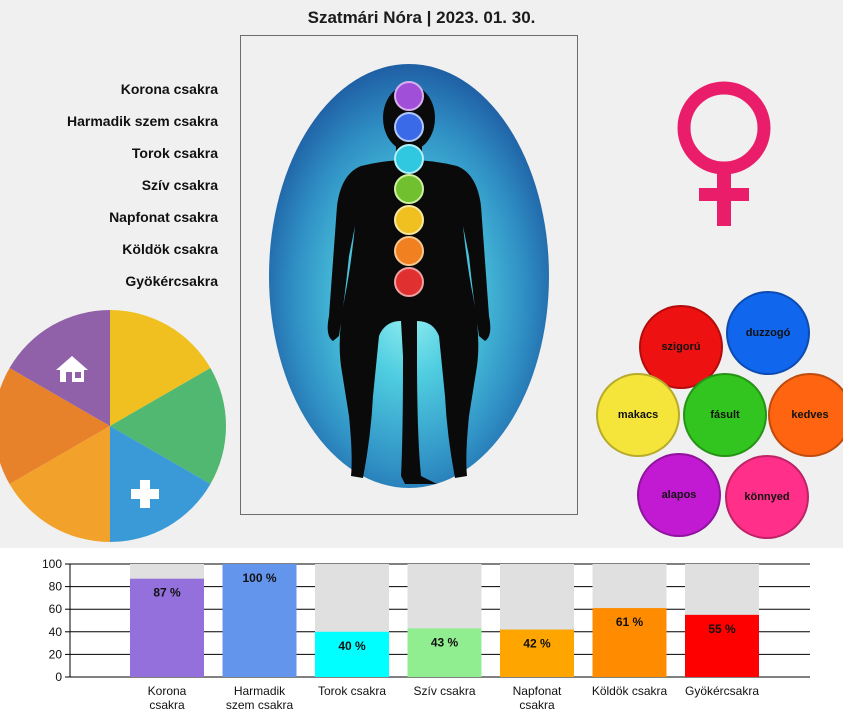 The width and height of the screenshot is (843, 727). What do you see at coordinates (421, 17) in the screenshot?
I see `page-title: Szatmári Nóra | 2023. 01. 30.` at bounding box center [421, 17].